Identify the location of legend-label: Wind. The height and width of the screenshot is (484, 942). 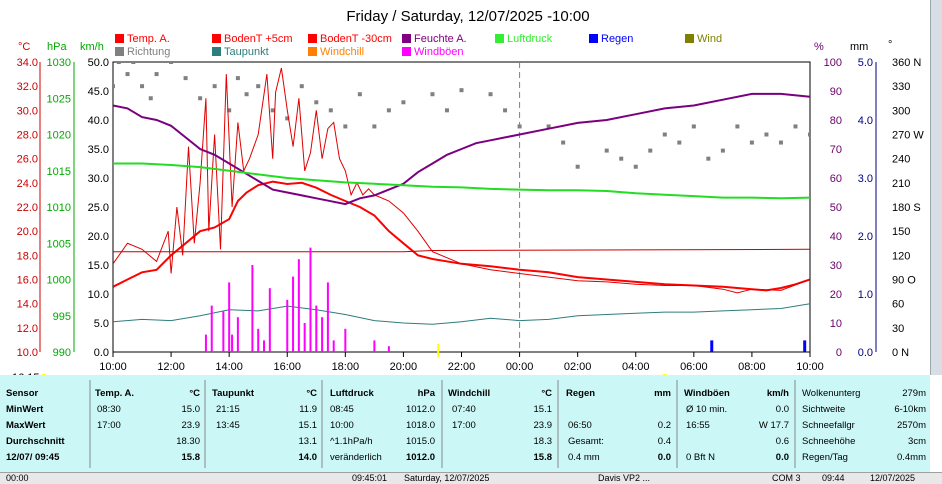
(709, 39).